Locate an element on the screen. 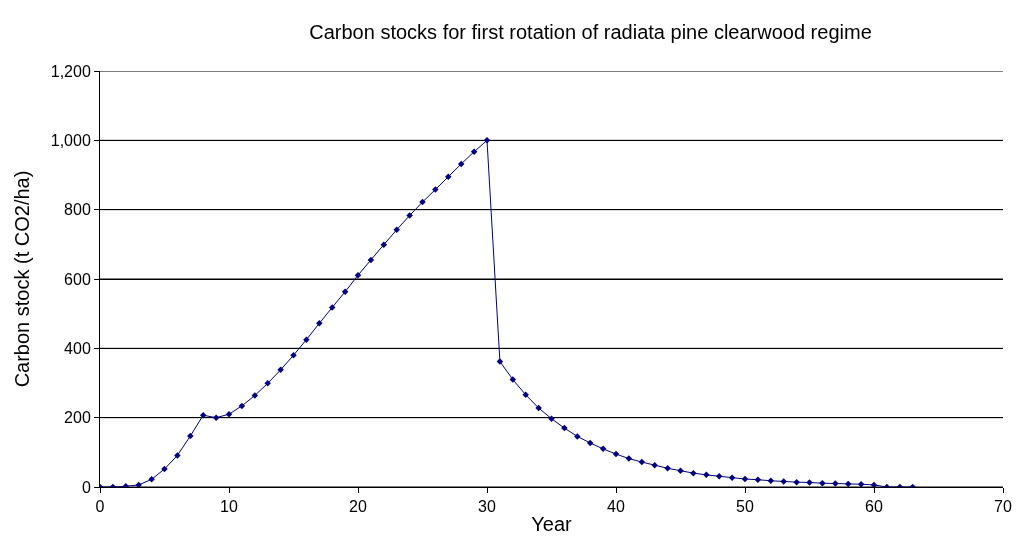 The height and width of the screenshot is (549, 1027). x-tick-label: 0 is located at coordinates (100, 507).